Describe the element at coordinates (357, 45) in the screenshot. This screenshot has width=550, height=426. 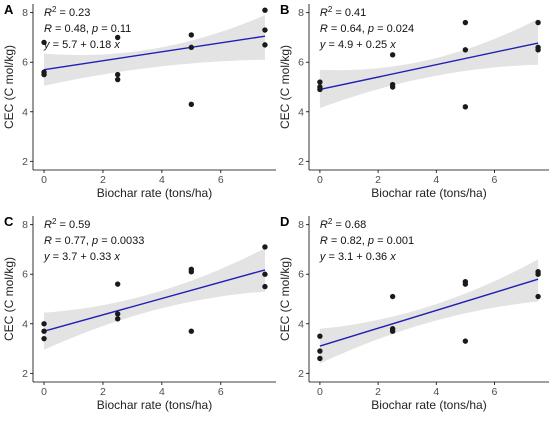
I see `stat-annotation: y = 4.9 + 0.25 x` at that location.